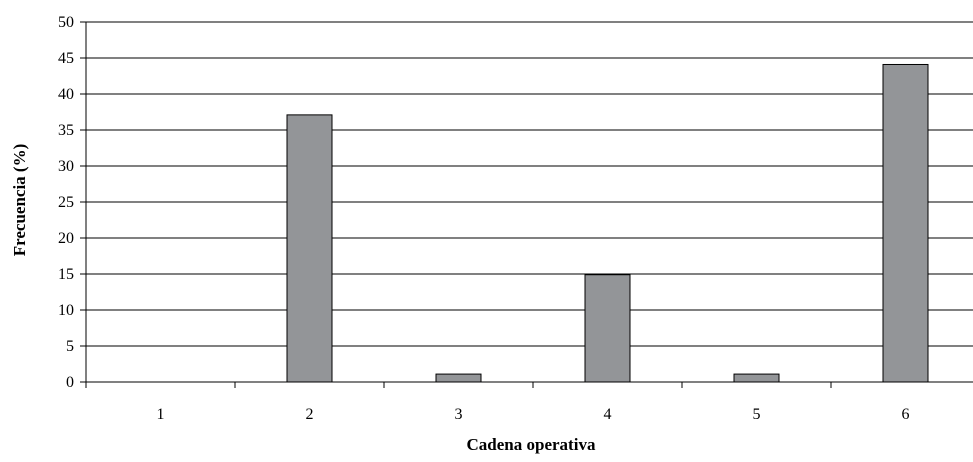 The image size is (973, 462). Describe the element at coordinates (66, 310) in the screenshot. I see `y-tick-label: 10` at that location.